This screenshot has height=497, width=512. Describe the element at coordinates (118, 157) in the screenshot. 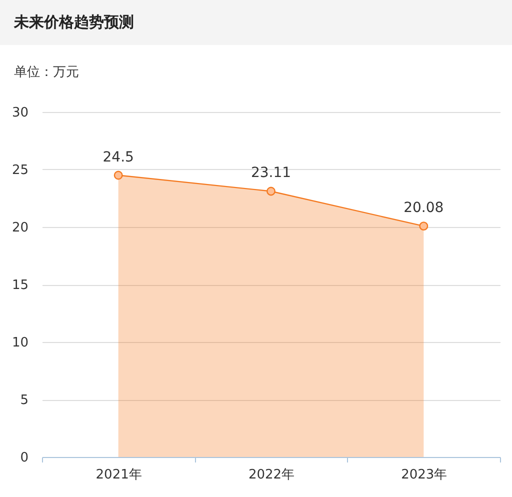

I see `data-label: 24.5` at that location.